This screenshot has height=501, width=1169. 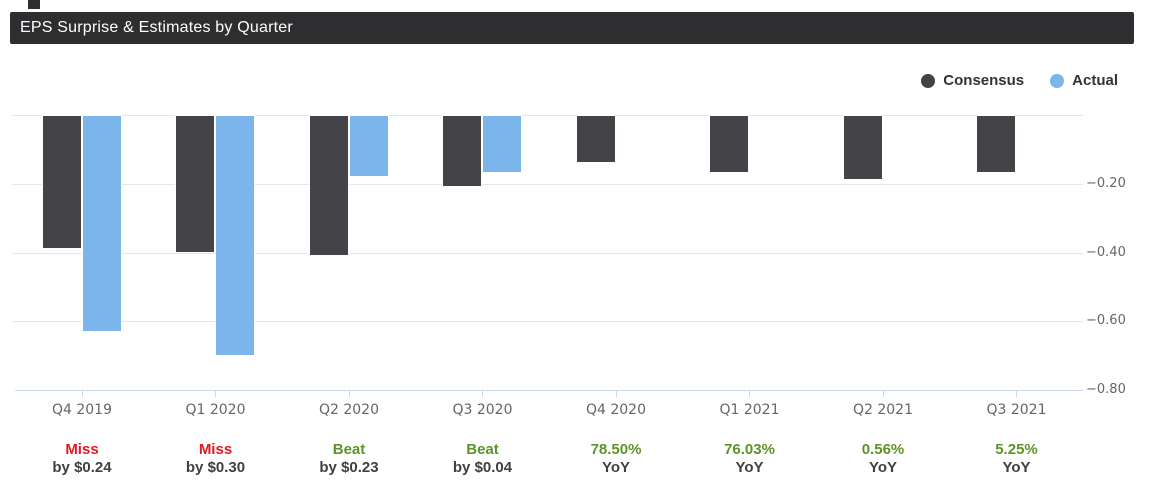 What do you see at coordinates (749, 467) in the screenshot?
I see `surprise-detail-q1-2021: YoY` at bounding box center [749, 467].